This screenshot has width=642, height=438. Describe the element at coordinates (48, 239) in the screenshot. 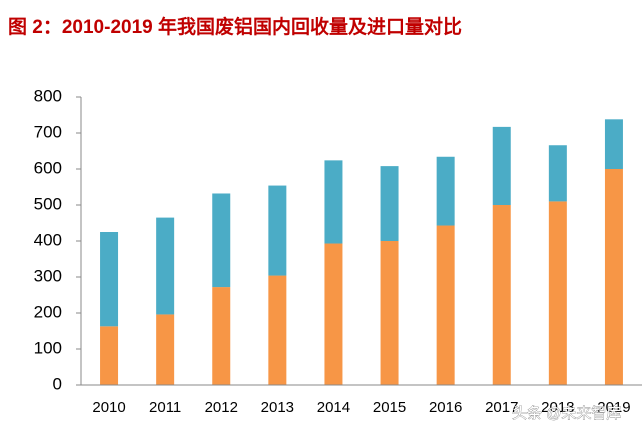

I see `y-tick-label: 400` at that location.